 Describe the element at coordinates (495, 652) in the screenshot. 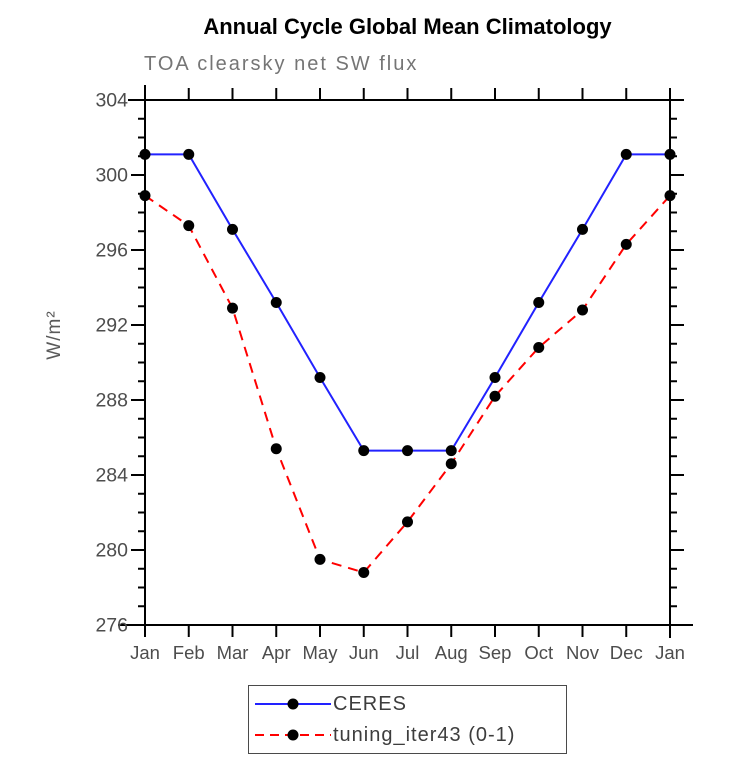

I see `svg-text: Sep` at that location.